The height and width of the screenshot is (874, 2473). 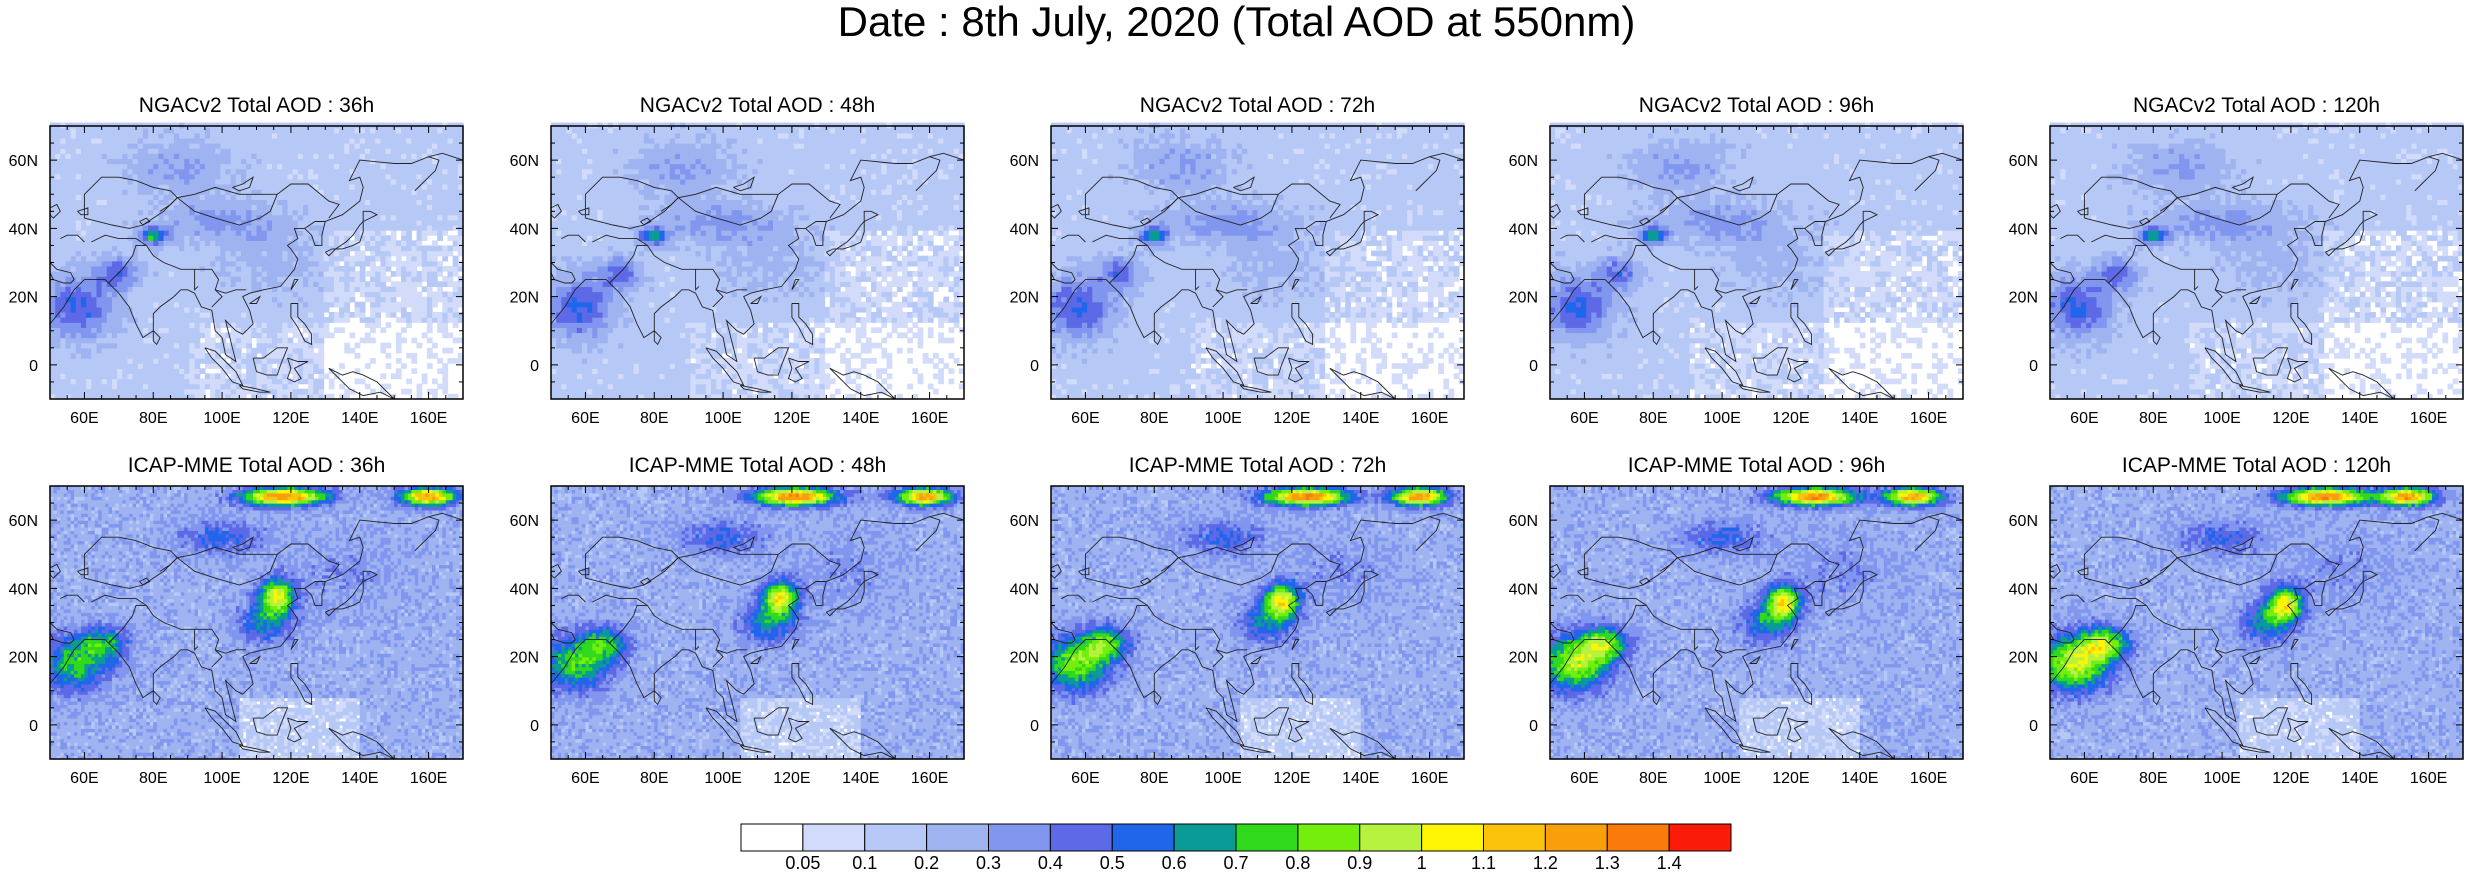 I want to click on panel-title: NGACv2 Total AOD : 36h, so click(x=256, y=106).